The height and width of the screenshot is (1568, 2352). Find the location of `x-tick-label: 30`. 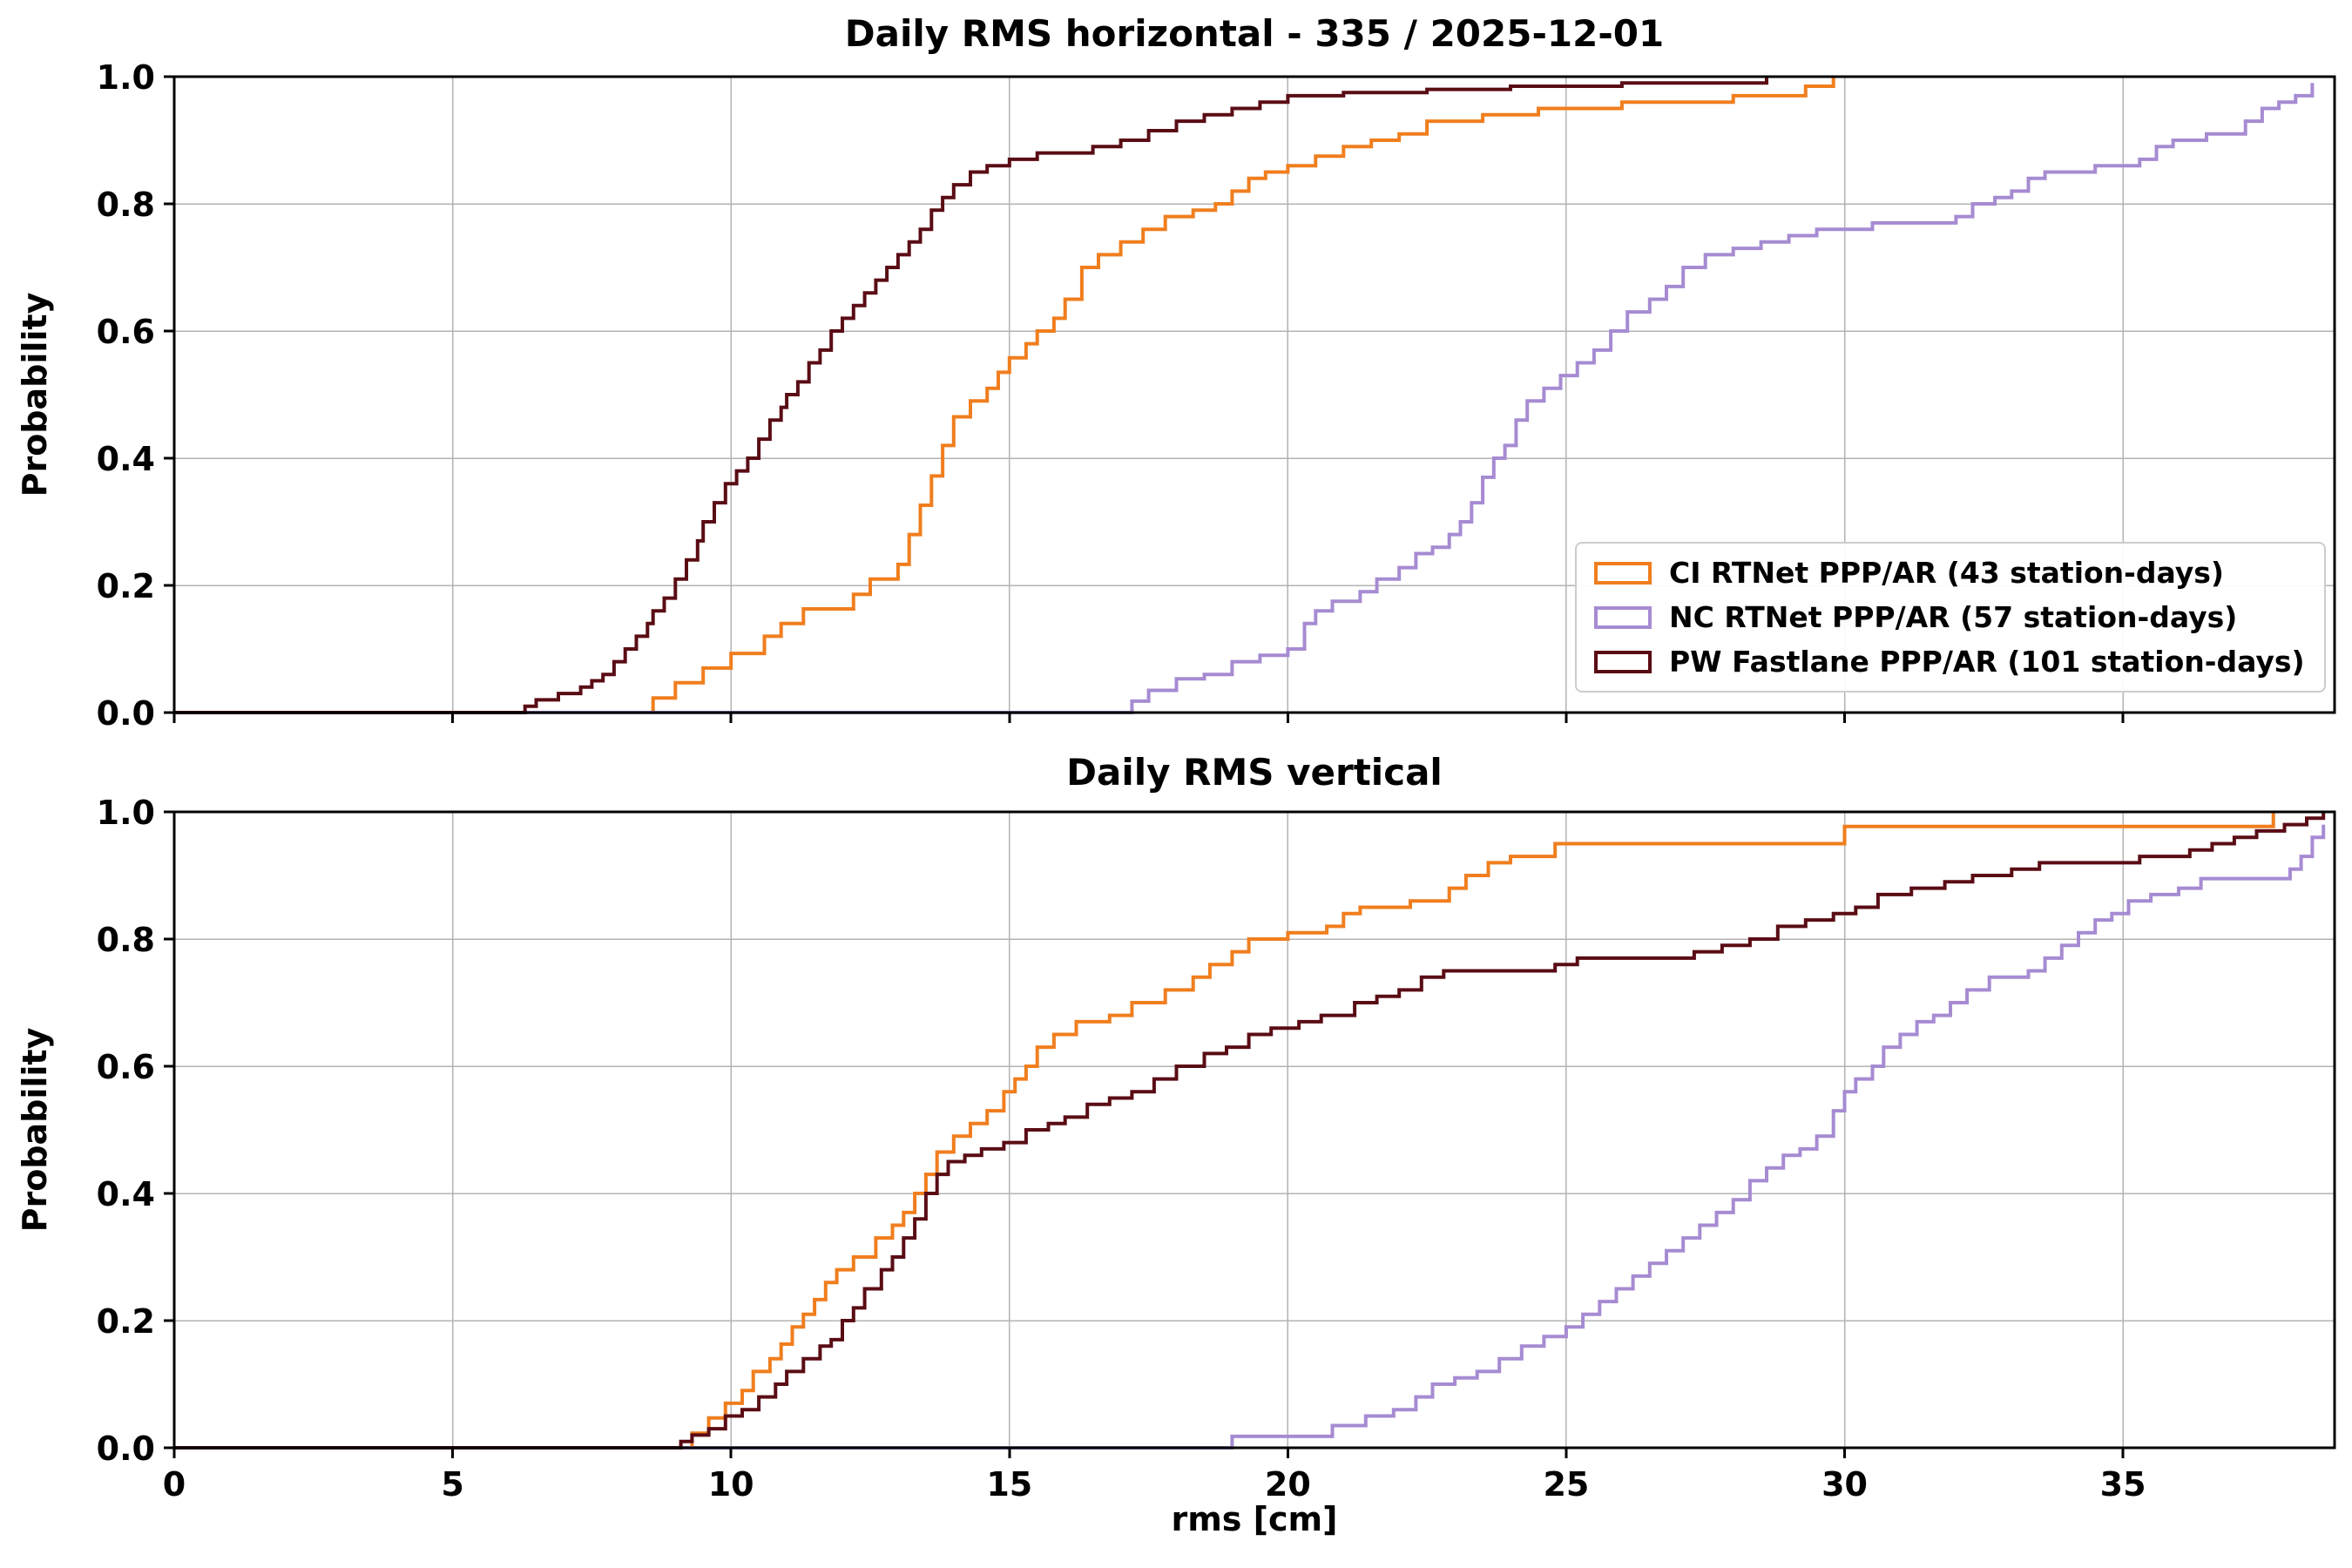

x-tick-label: 30 is located at coordinates (1845, 1484).